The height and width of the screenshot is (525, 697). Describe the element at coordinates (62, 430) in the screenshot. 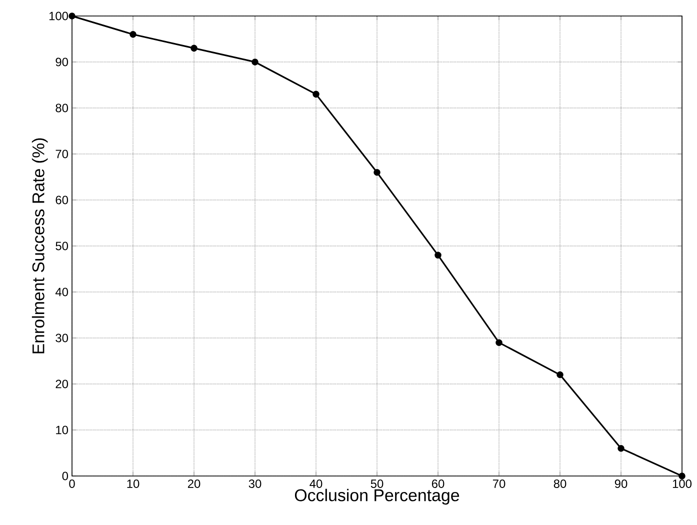

I see `y-tick-label: 10` at that location.